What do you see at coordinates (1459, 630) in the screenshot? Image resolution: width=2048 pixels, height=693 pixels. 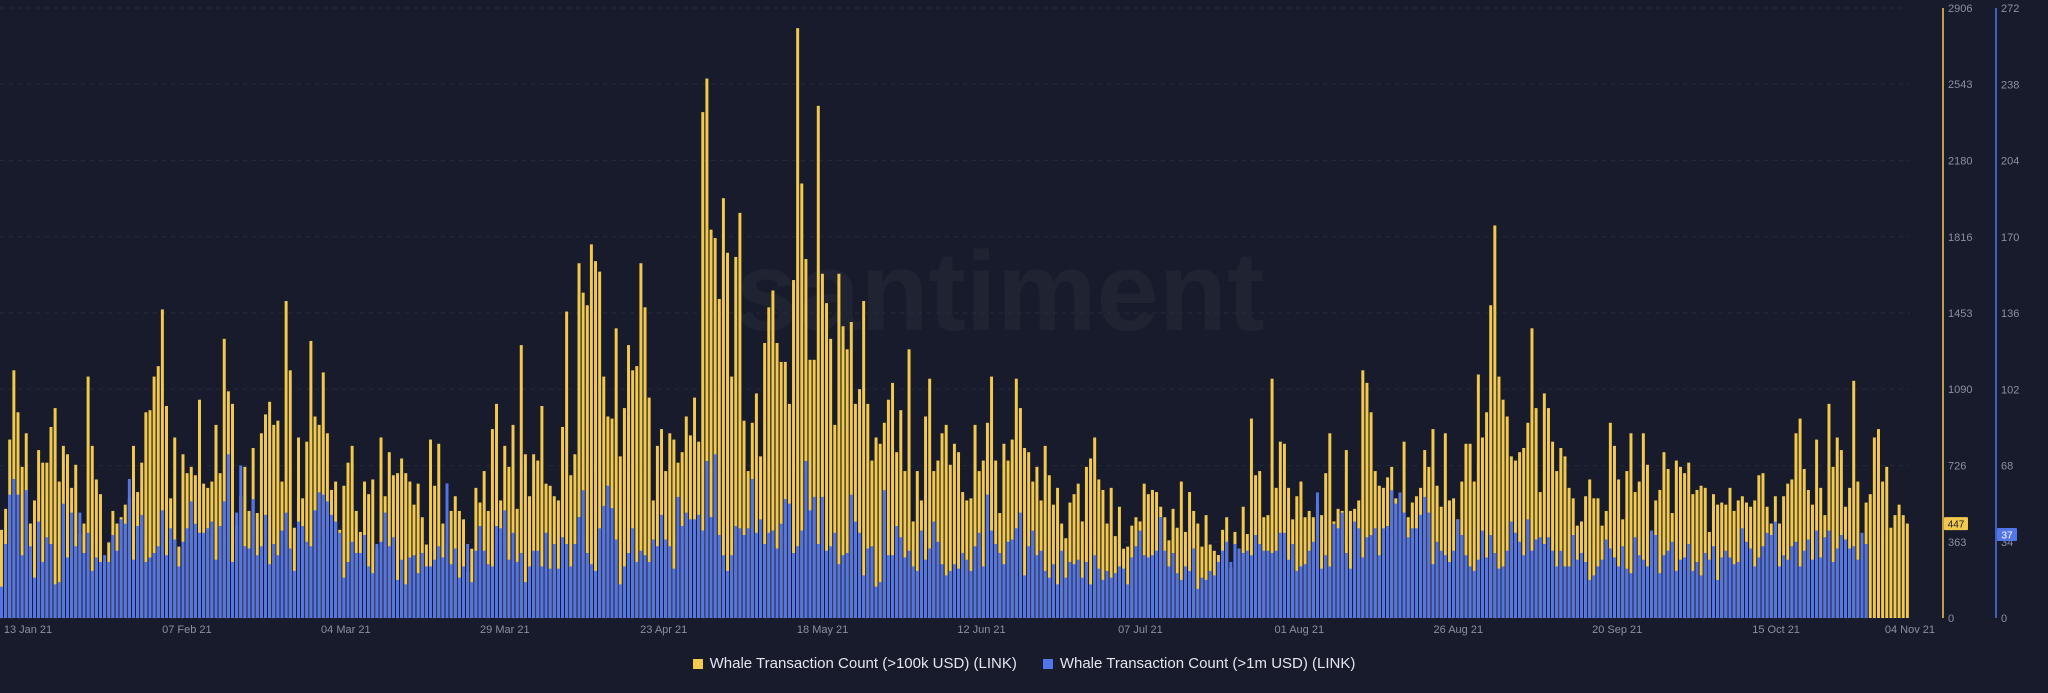 I see `x-tick-label: 26 Aug 21` at bounding box center [1459, 630].